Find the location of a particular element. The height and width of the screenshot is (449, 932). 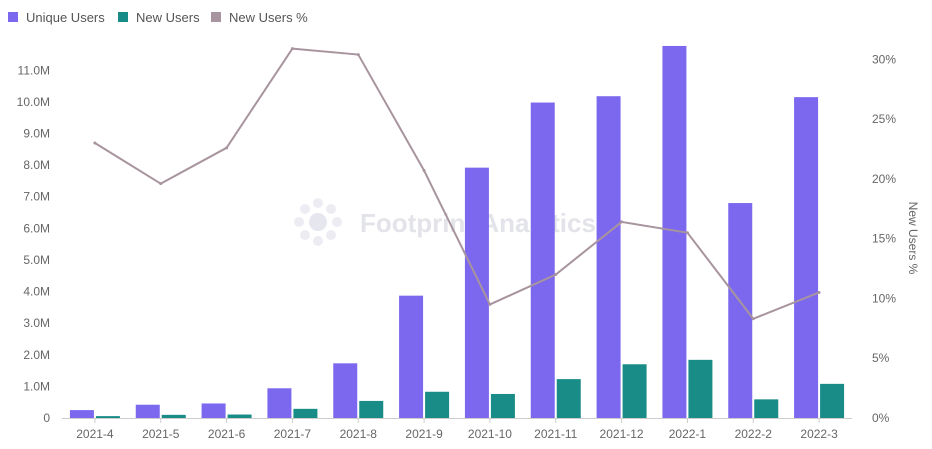

y-right-tick-label: 20% is located at coordinates (884, 179).